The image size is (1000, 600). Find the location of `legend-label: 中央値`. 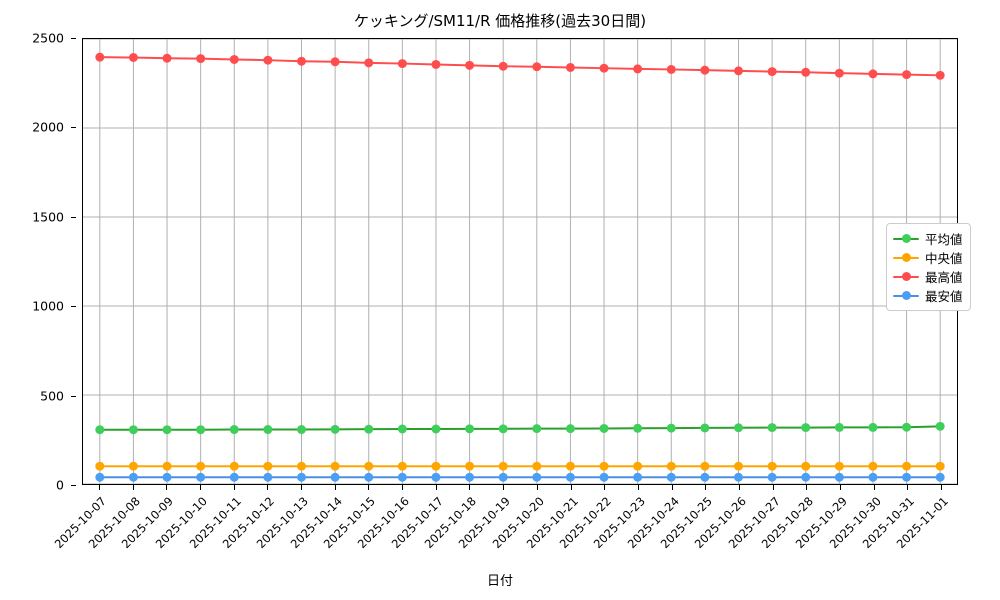

legend-label: 中央値 is located at coordinates (944, 258).